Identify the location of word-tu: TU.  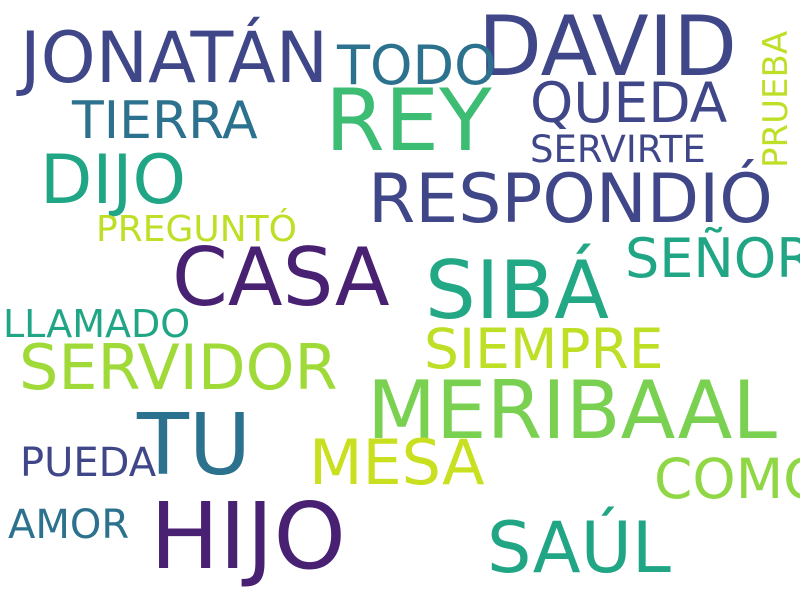
(193, 445).